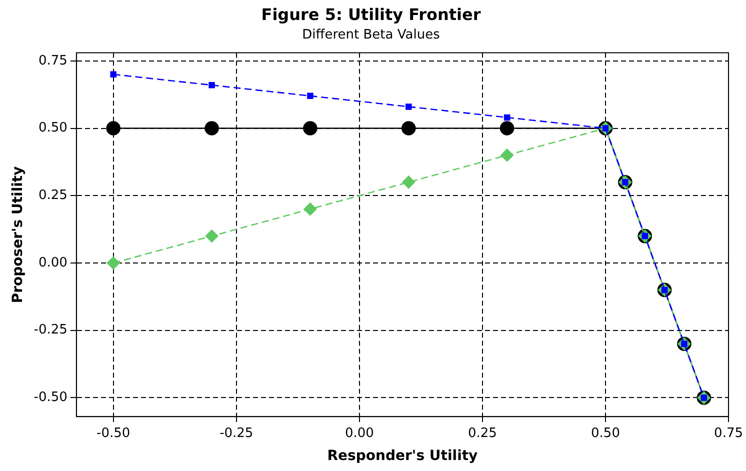  Describe the element at coordinates (53, 262) in the screenshot. I see `y-tick-label: 0.00` at that location.